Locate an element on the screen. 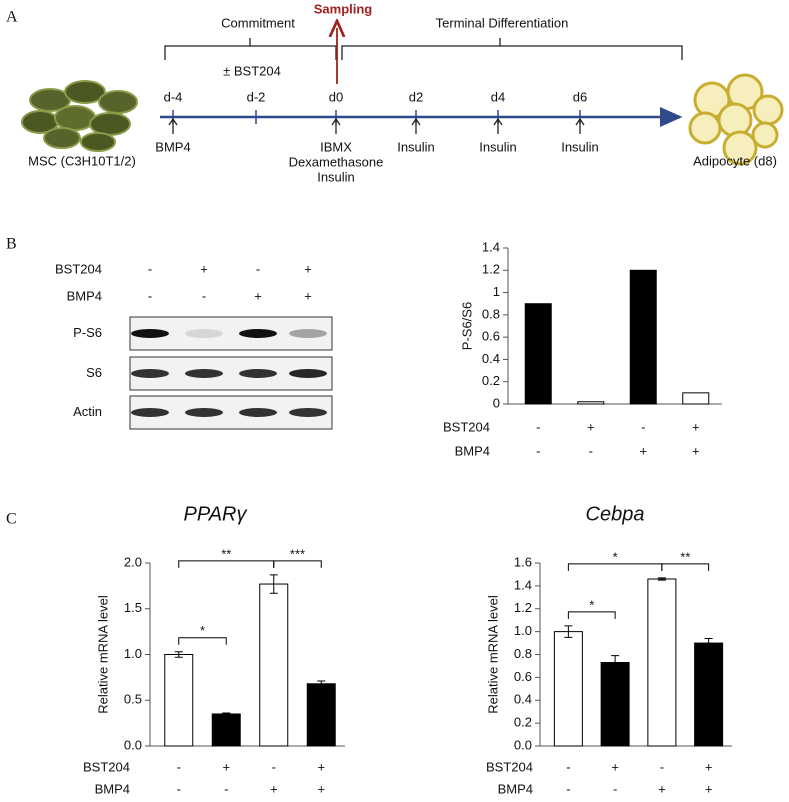  blot-label: S6 is located at coordinates (94, 372).